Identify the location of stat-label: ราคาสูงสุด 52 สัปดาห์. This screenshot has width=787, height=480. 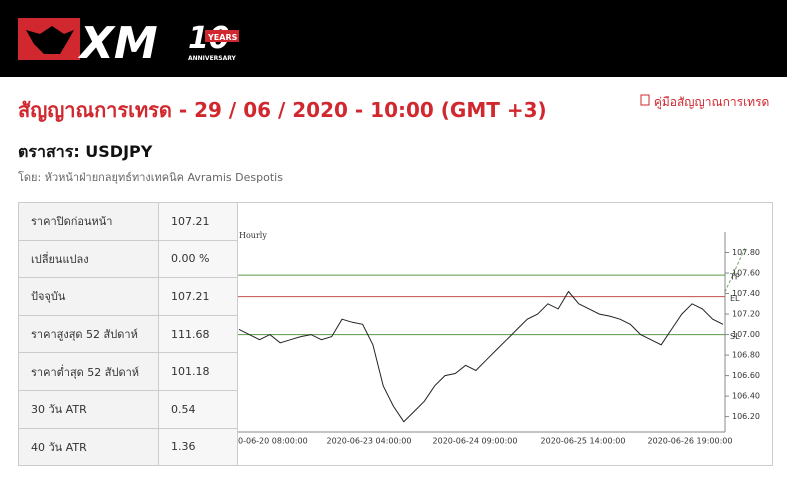
(88, 334).